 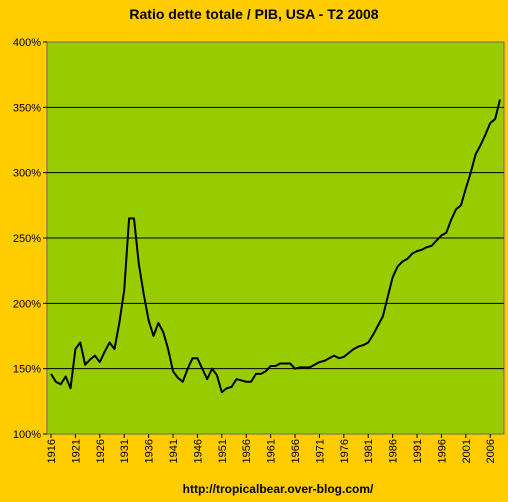 I want to click on x-tick-label: 1941, so click(x=174, y=451).